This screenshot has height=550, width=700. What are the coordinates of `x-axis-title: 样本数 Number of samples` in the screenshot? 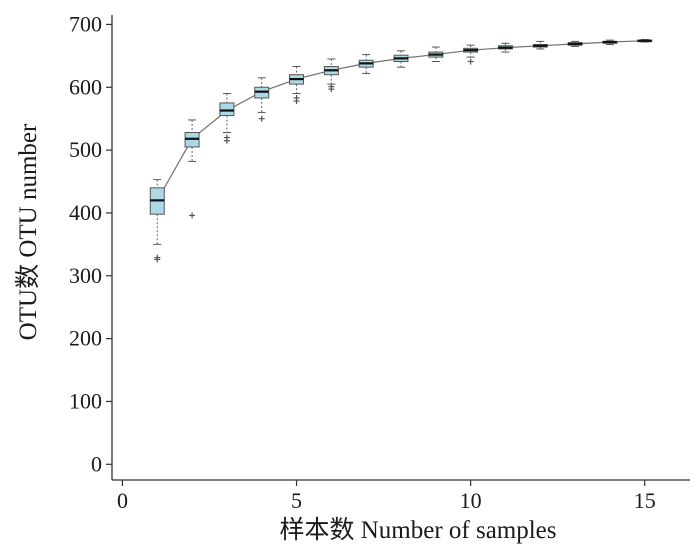 It's located at (417, 530).